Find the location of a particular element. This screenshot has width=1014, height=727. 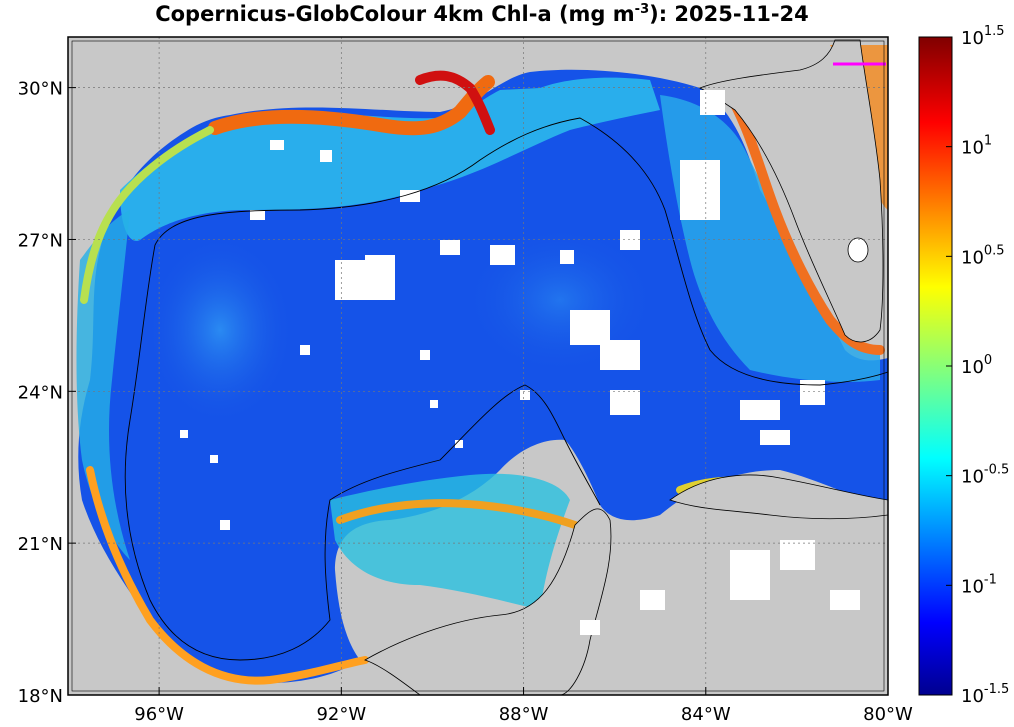

title-suffix: ): 2025-11-24 is located at coordinates (729, 14).